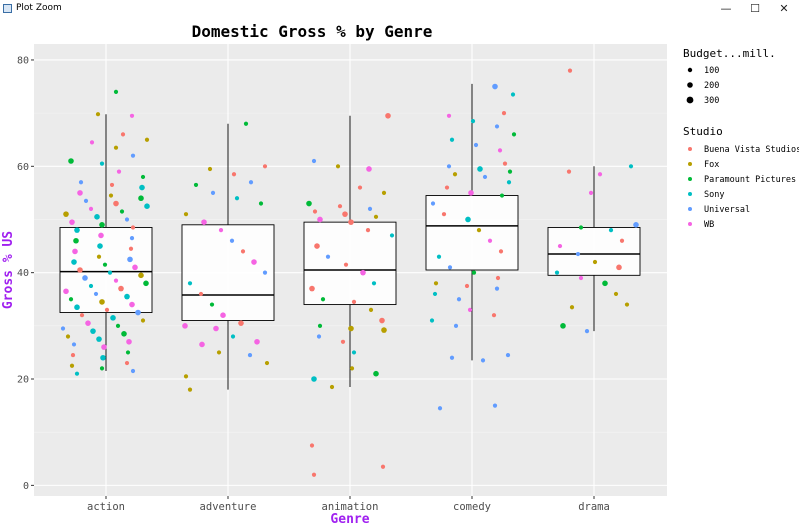 The height and width of the screenshot is (525, 799). What do you see at coordinates (729, 53) in the screenshot?
I see `size-legend-title: Budget...mill.` at bounding box center [729, 53].